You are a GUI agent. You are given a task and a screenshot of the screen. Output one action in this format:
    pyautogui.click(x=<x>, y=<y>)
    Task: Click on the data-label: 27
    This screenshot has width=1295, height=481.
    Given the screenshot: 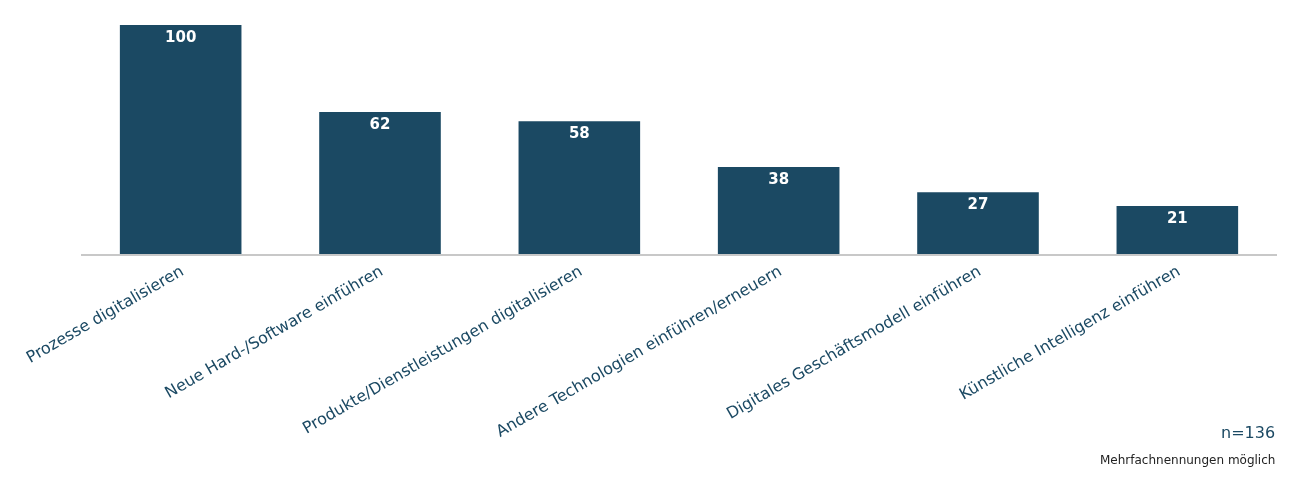 What is the action you would take?
    pyautogui.click(x=978, y=204)
    